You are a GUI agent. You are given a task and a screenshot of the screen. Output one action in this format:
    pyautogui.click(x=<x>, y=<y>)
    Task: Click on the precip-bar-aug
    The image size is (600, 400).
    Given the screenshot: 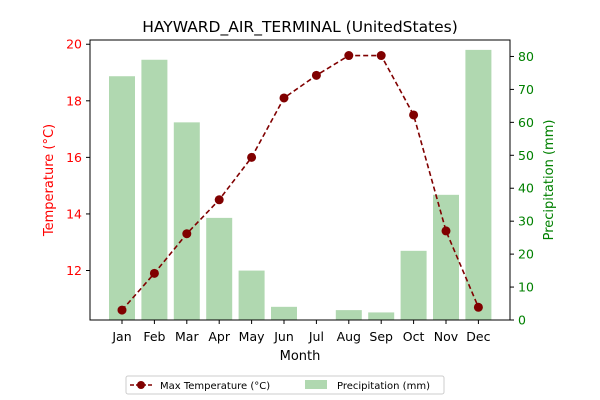 What is the action you would take?
    pyautogui.click(x=348, y=315)
    